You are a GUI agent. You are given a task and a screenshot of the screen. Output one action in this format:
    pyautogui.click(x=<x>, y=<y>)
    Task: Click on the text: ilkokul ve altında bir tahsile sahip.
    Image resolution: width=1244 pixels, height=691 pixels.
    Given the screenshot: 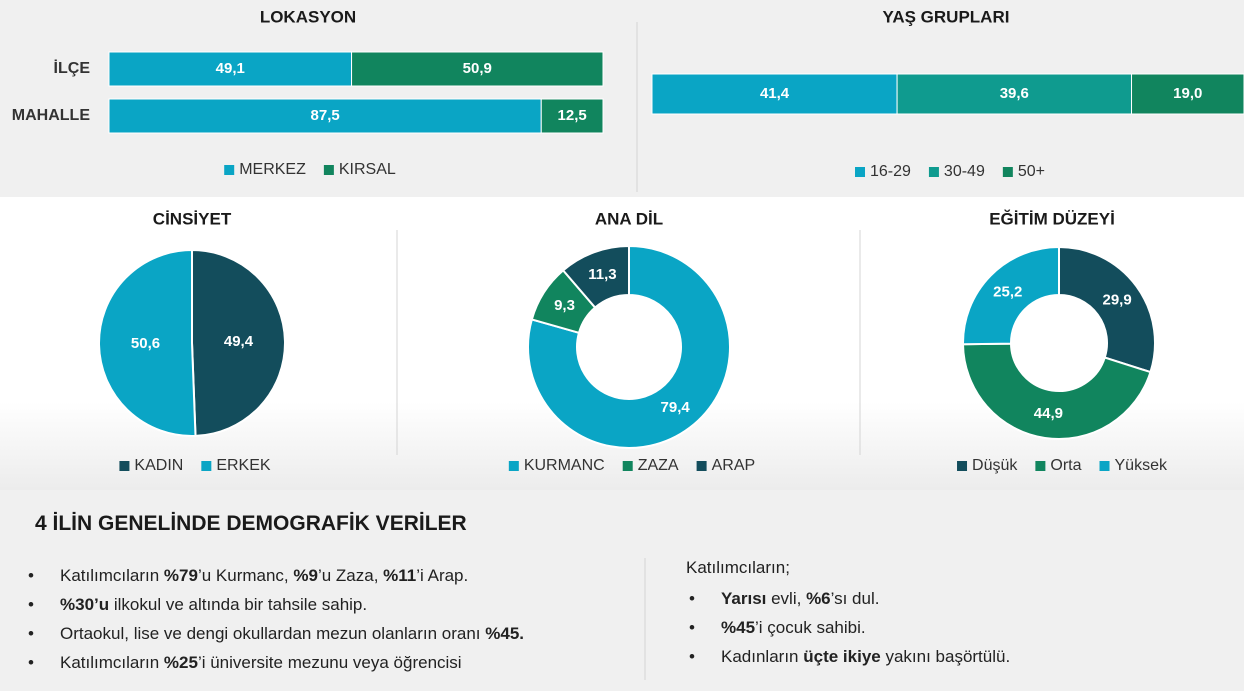 What is the action you would take?
    pyautogui.click(x=238, y=604)
    